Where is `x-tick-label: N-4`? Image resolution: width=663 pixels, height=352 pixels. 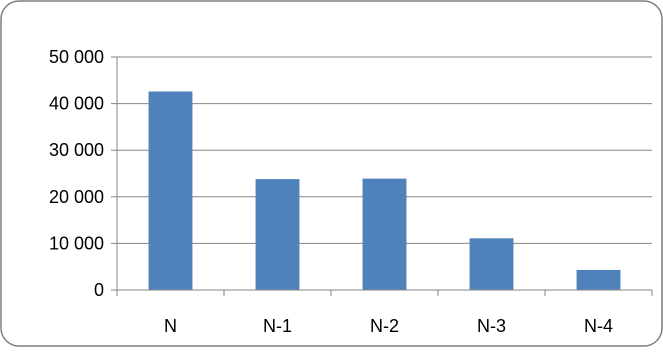
x-tick-label: N-4 is located at coordinates (598, 326).